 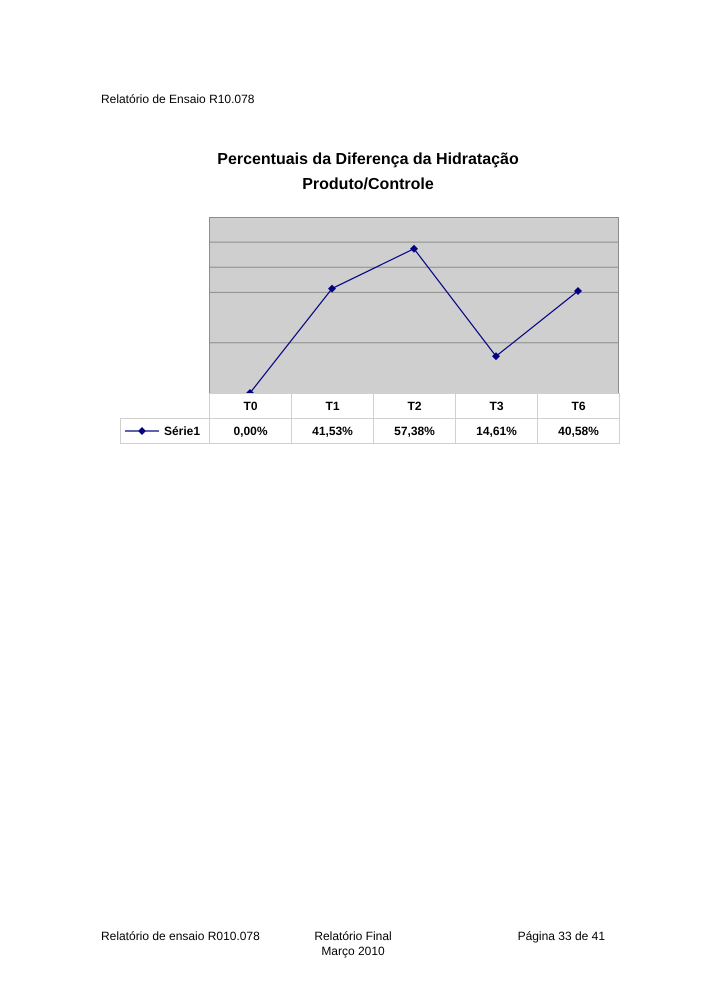 I want to click on text: Relatório de ensaio R010.078, so click(x=180, y=936).